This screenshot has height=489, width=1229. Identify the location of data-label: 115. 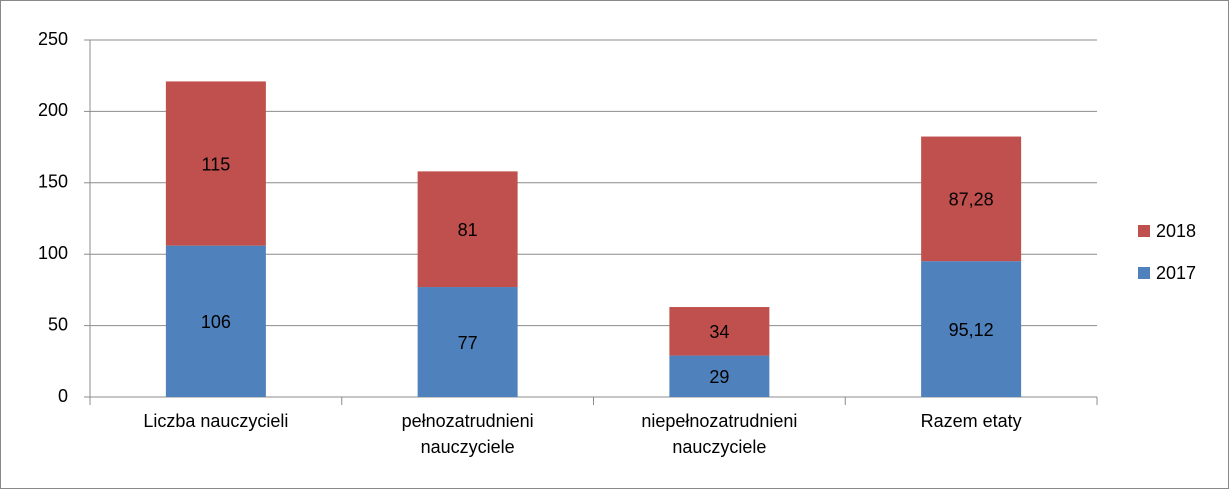
(216, 164).